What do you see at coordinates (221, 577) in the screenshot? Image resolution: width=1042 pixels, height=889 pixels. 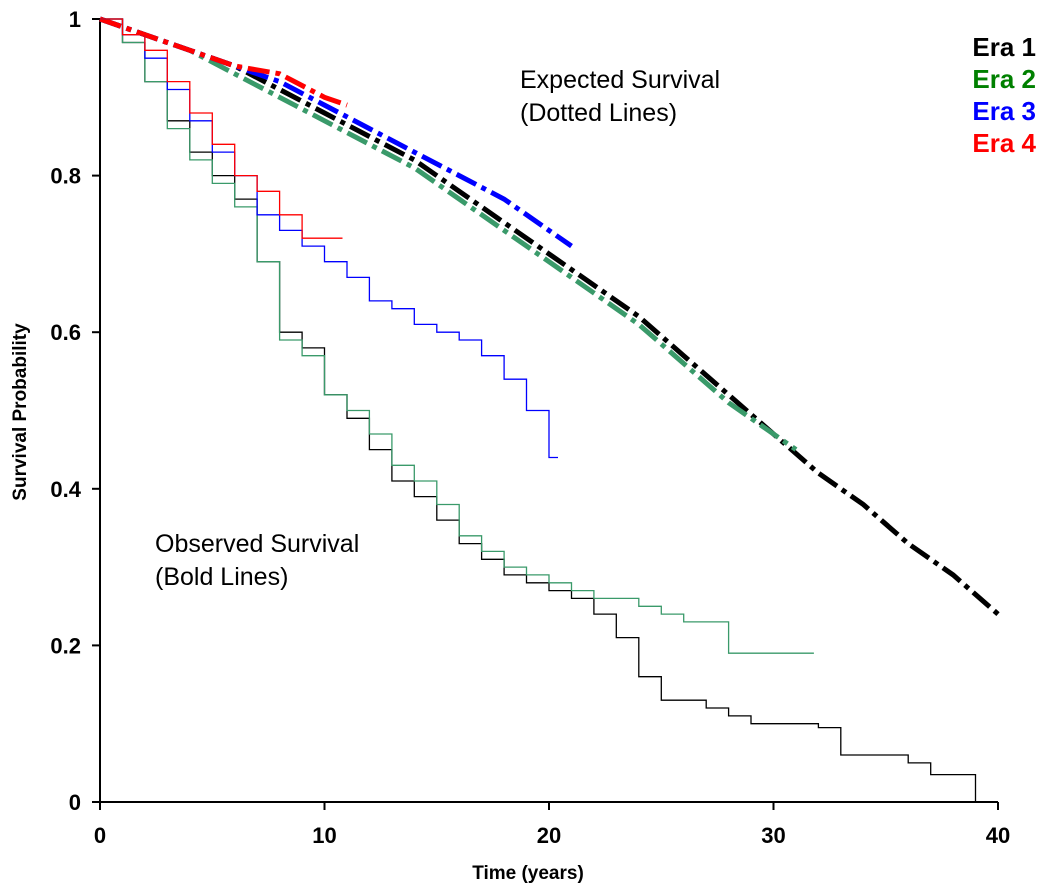 I see `annotation-observed-line-2: (Bold Lines)` at bounding box center [221, 577].